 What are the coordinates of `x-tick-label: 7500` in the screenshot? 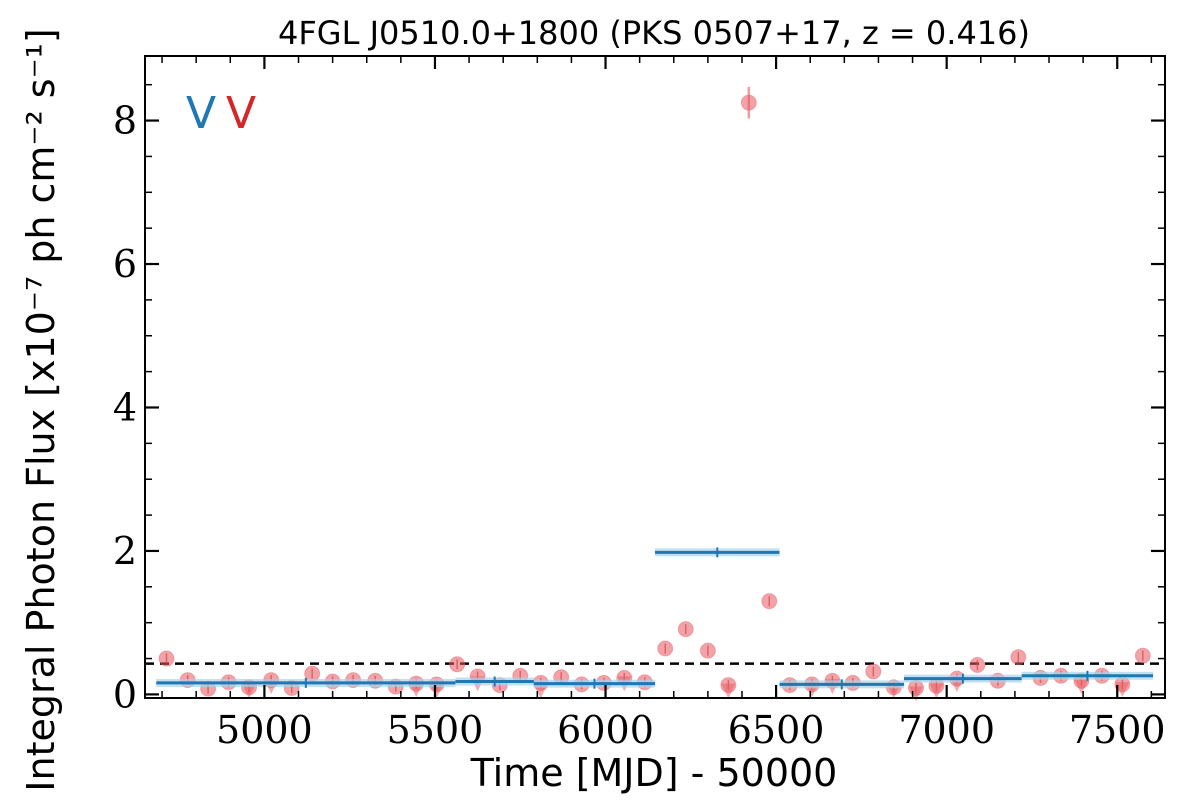 It's located at (1117, 730).